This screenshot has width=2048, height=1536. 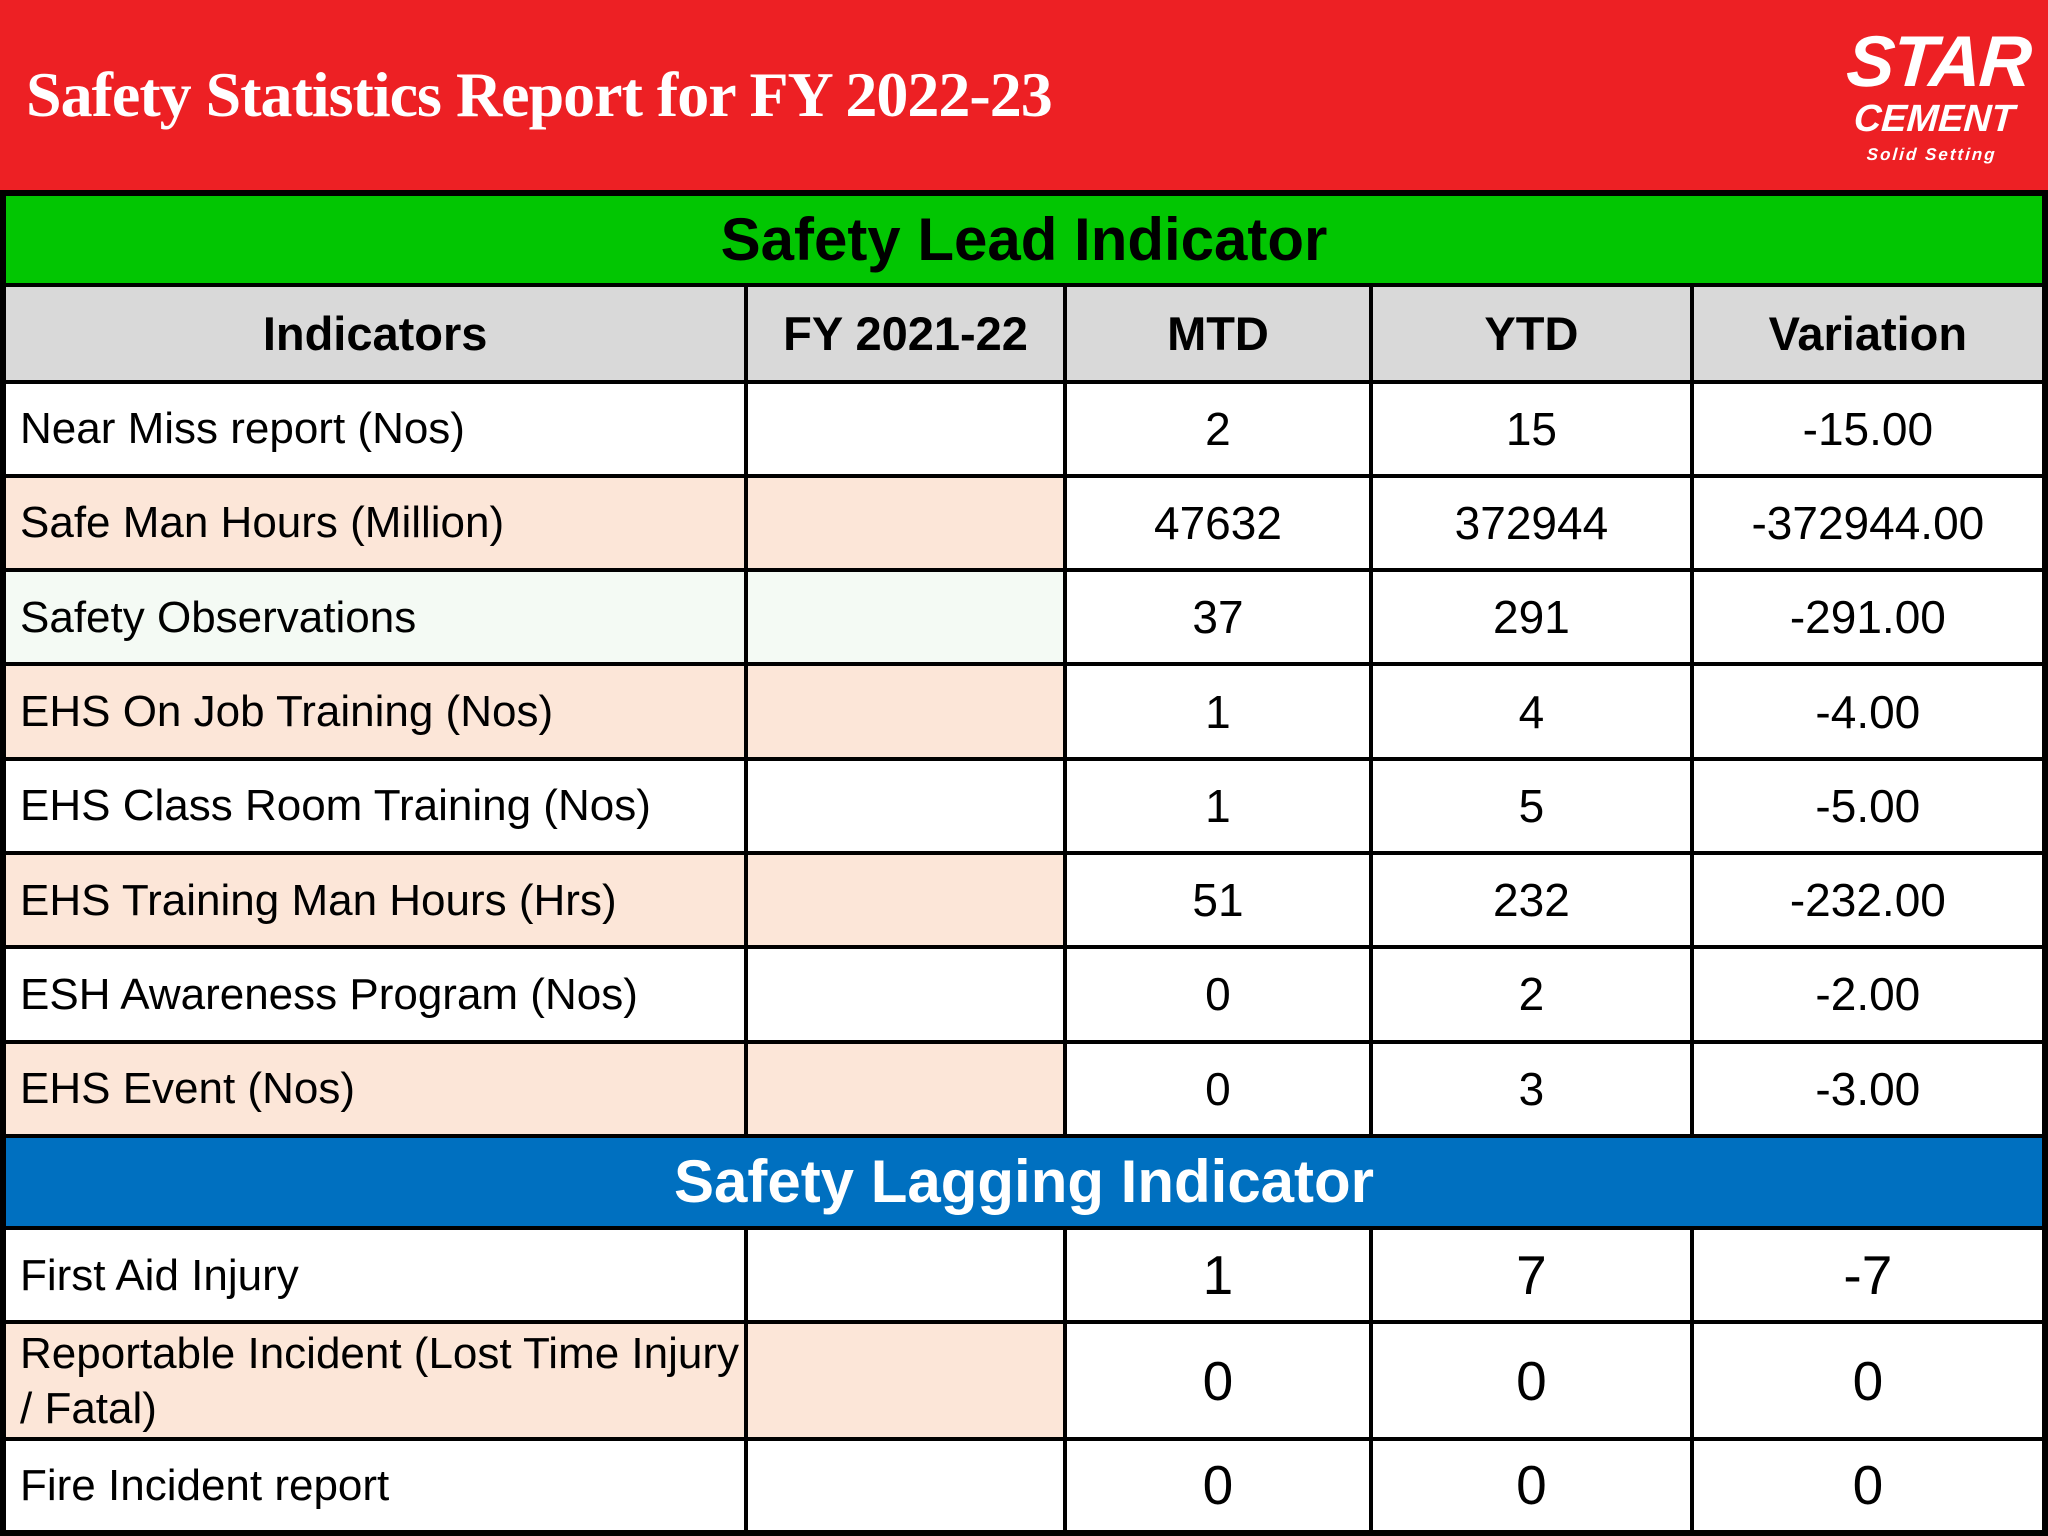 What do you see at coordinates (374, 1275) in the screenshot?
I see `indicator-label: First Aid Injury` at bounding box center [374, 1275].